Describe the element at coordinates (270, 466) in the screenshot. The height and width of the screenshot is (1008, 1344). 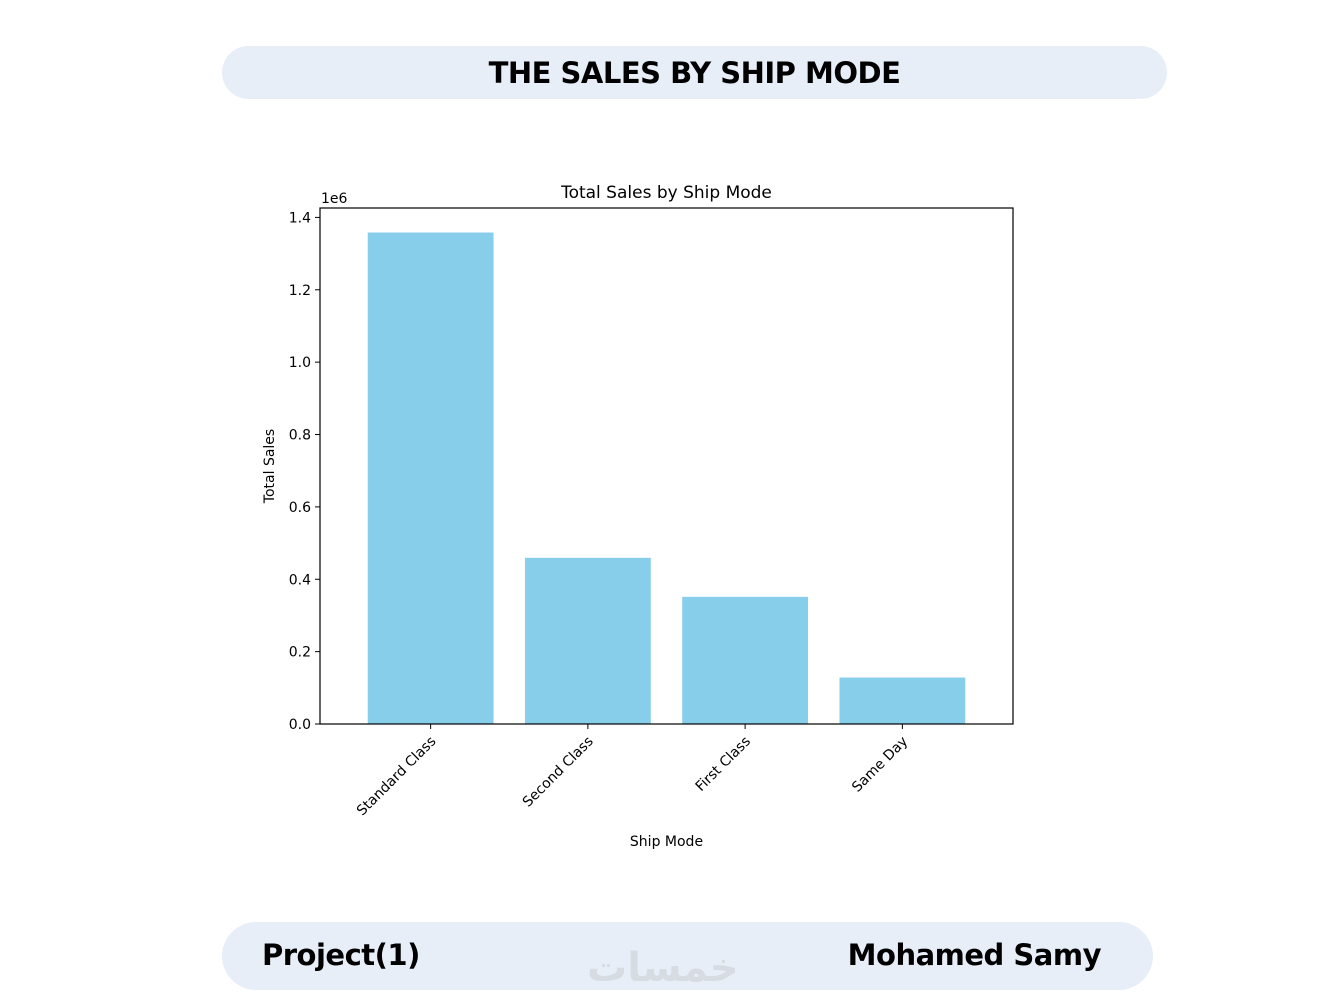
I see `y-axis-label: Total Sales` at that location.